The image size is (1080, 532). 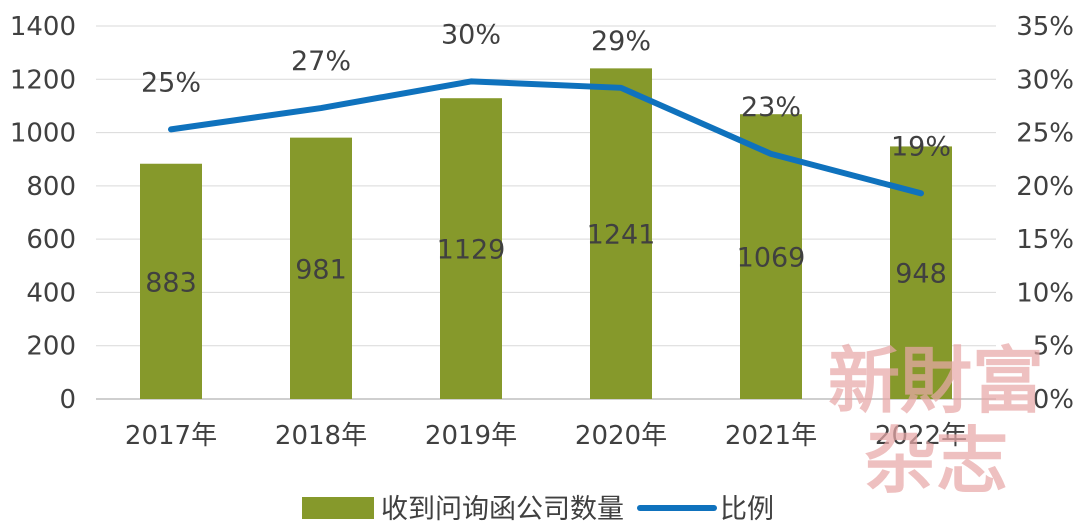 I want to click on line-value-label: 27%, so click(x=321, y=61).